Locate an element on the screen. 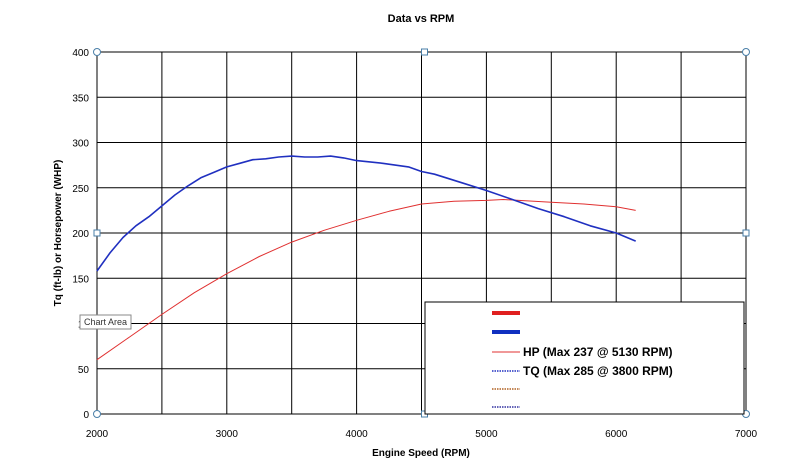 This screenshot has height=469, width=799. x-tick-label: 3000 is located at coordinates (227, 434).